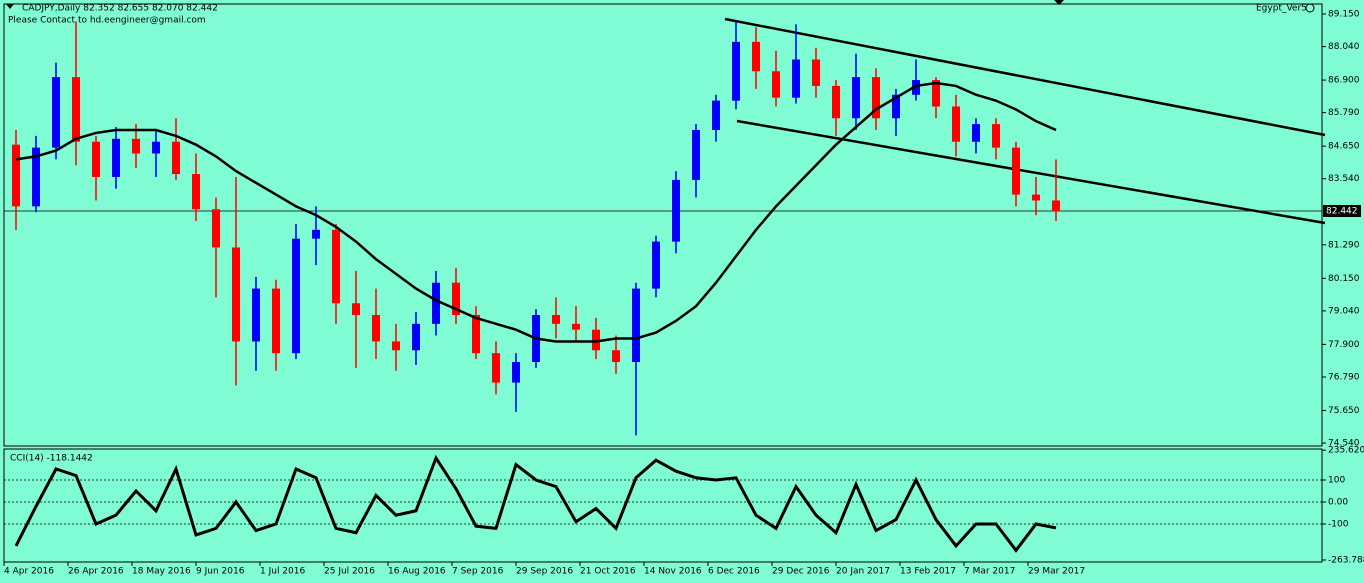  Describe the element at coordinates (1344, 444) in the screenshot. I see `y-tick-label: 74.540` at that location.